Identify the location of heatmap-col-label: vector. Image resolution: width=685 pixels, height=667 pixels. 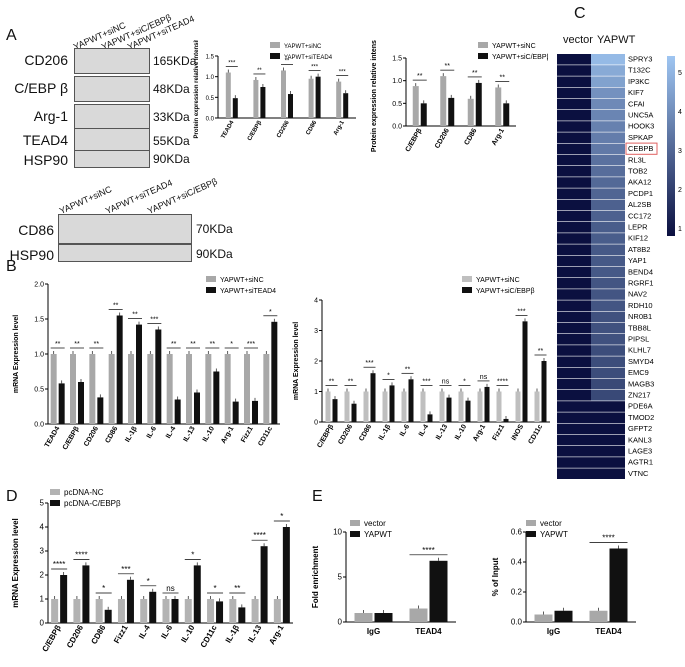
(578, 40).